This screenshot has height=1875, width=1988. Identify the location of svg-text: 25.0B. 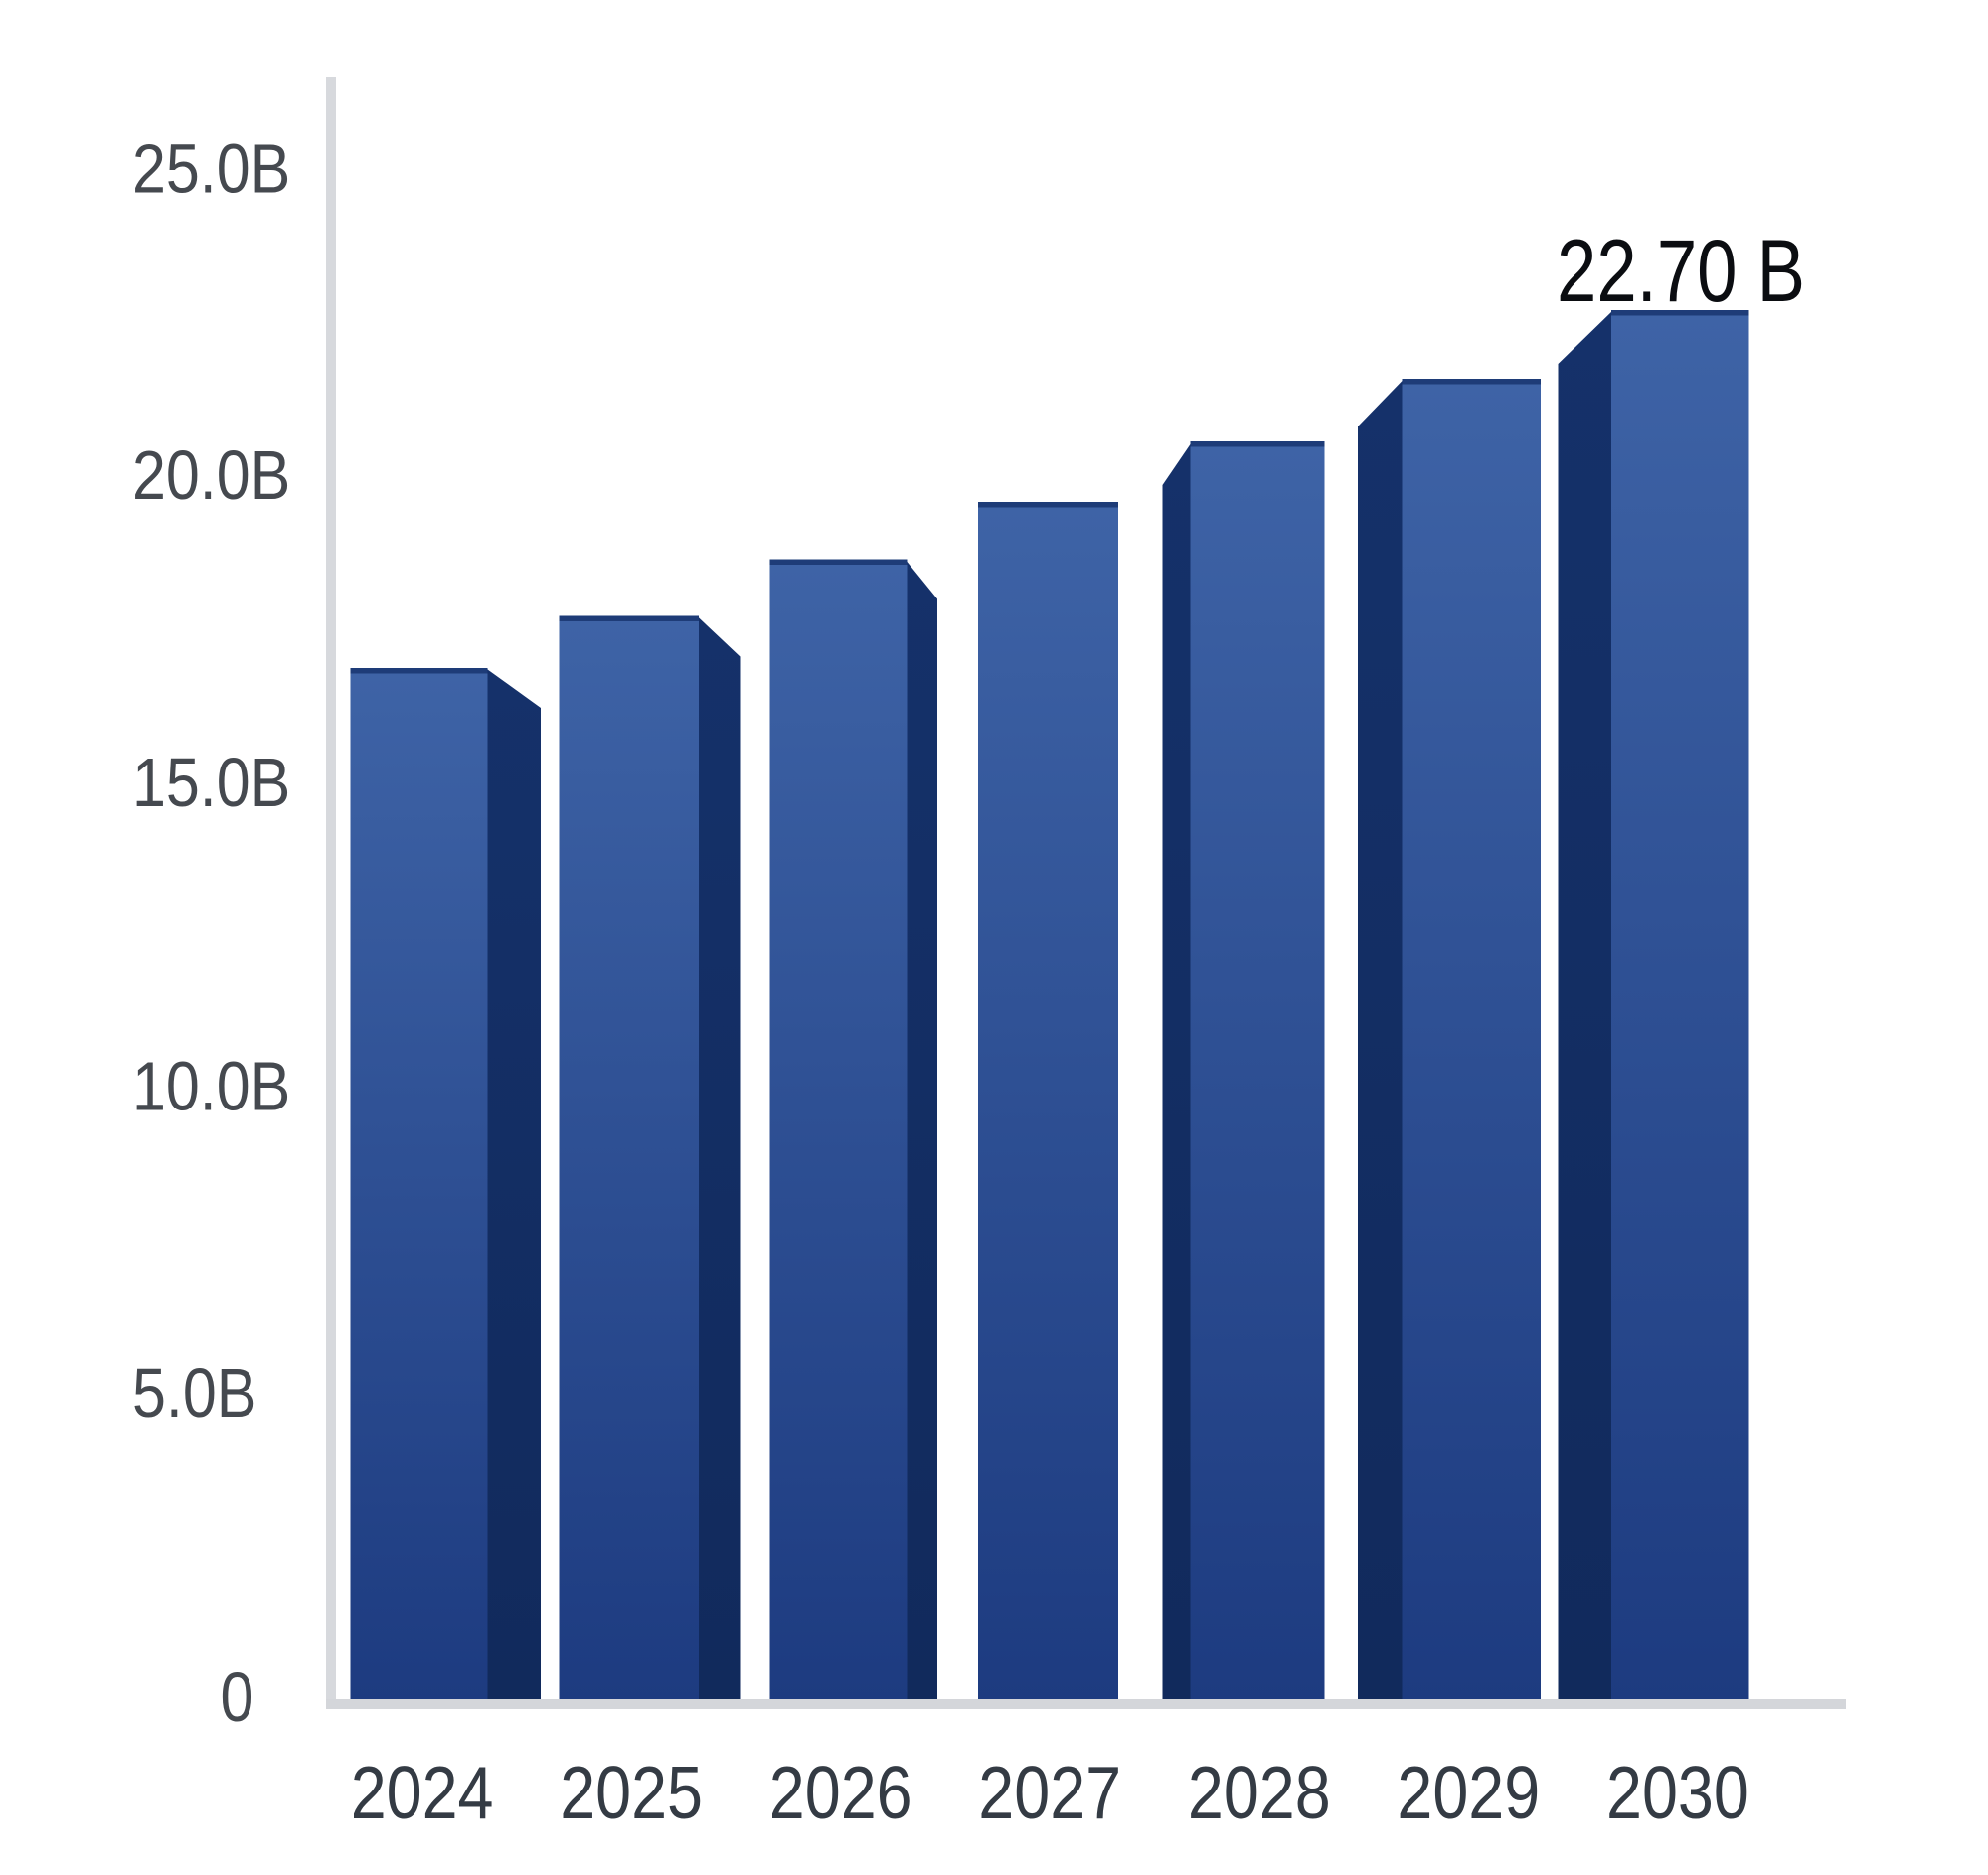
(211, 169).